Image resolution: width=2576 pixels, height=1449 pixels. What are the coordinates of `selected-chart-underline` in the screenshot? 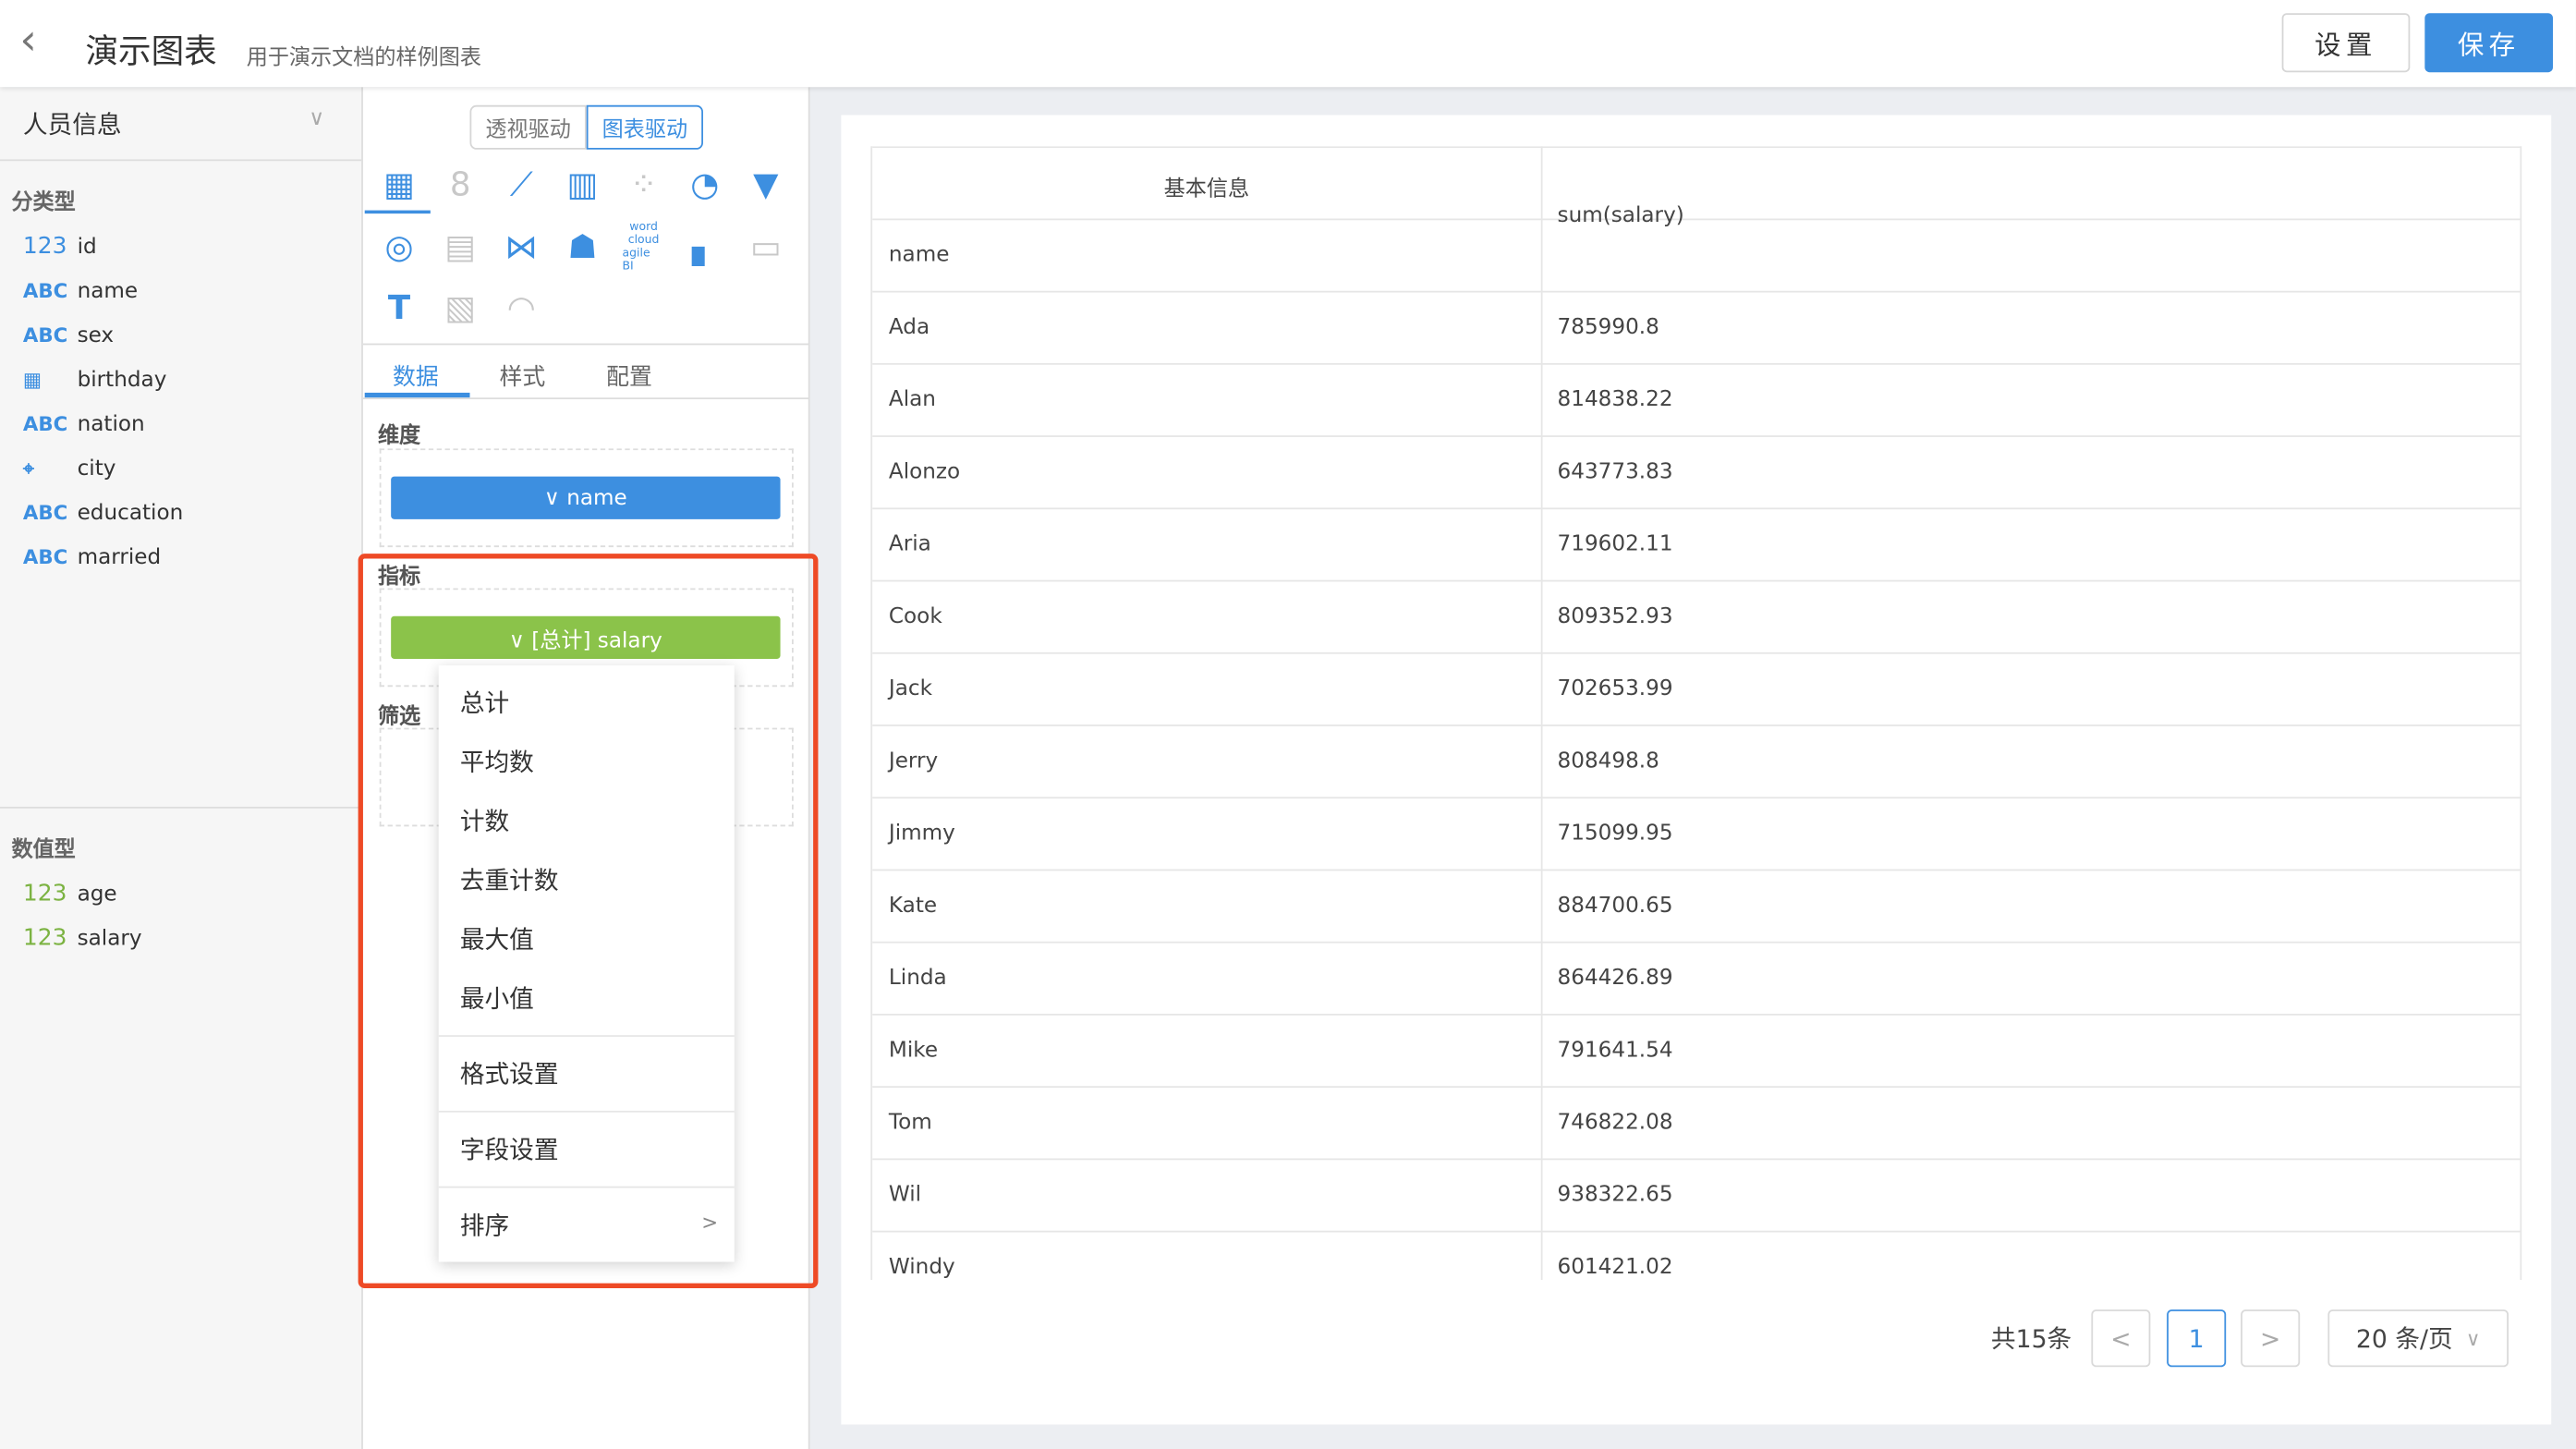 It's located at (397, 212).